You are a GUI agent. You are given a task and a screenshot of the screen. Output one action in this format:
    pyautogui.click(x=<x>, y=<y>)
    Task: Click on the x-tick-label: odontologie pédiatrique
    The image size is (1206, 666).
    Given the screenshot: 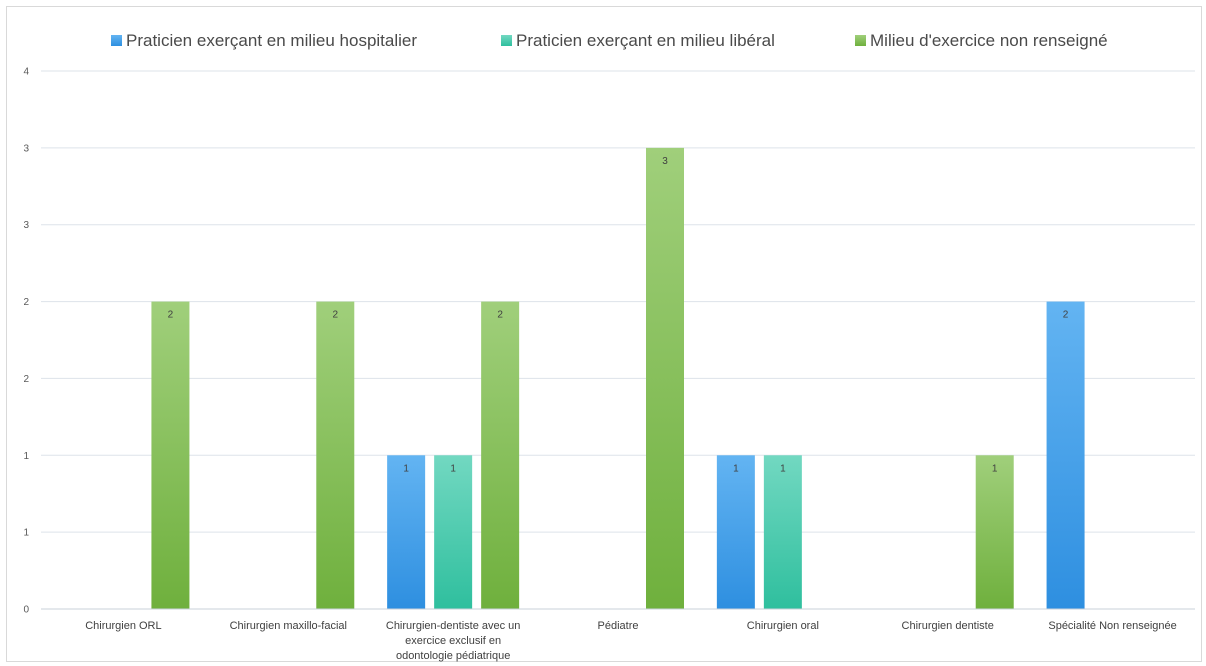 What is the action you would take?
    pyautogui.click(x=453, y=656)
    